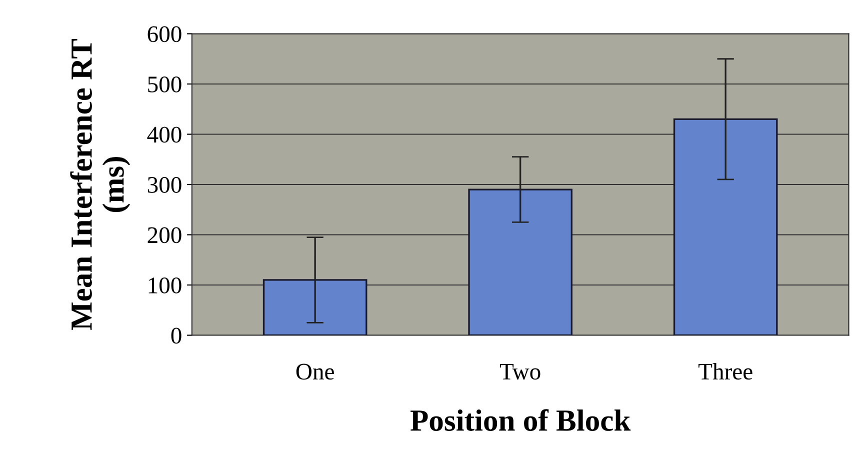  I want to click on y-tick-label: 600, so click(165, 34).